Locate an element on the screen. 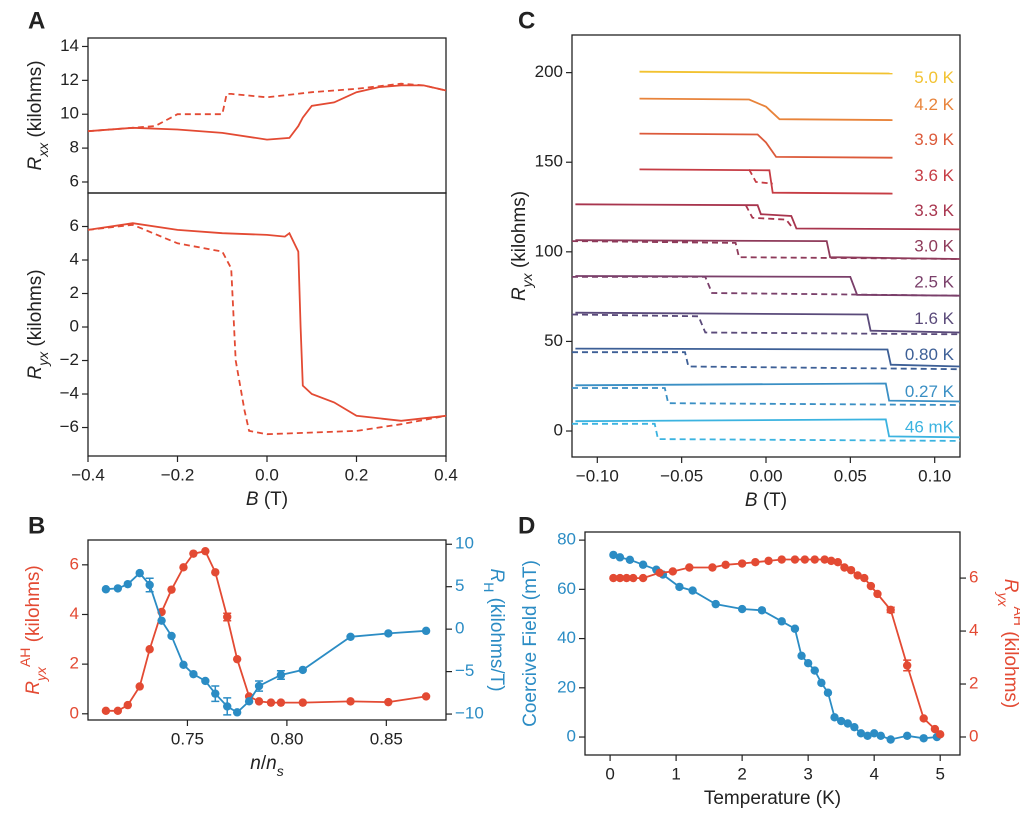 The height and width of the screenshot is (816, 1020). y-tick-label: 50 is located at coordinates (553, 340).